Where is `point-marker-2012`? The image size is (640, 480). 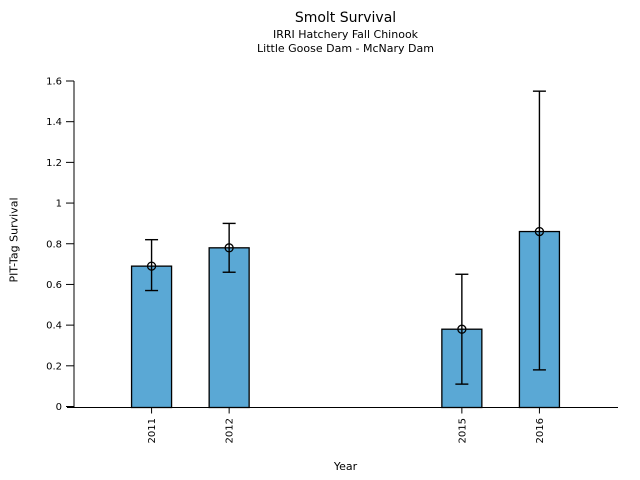 point-marker-2012 is located at coordinates (229, 248).